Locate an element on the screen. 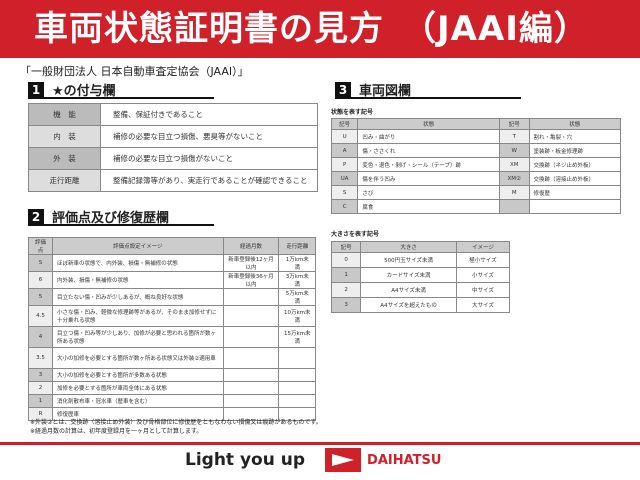 Image resolution: width=640 pixels, height=480 pixels. table-row: 5 目立たない傷・凹みが少しあるが、概ね良好な状態 5万km未満 is located at coordinates (172, 297).